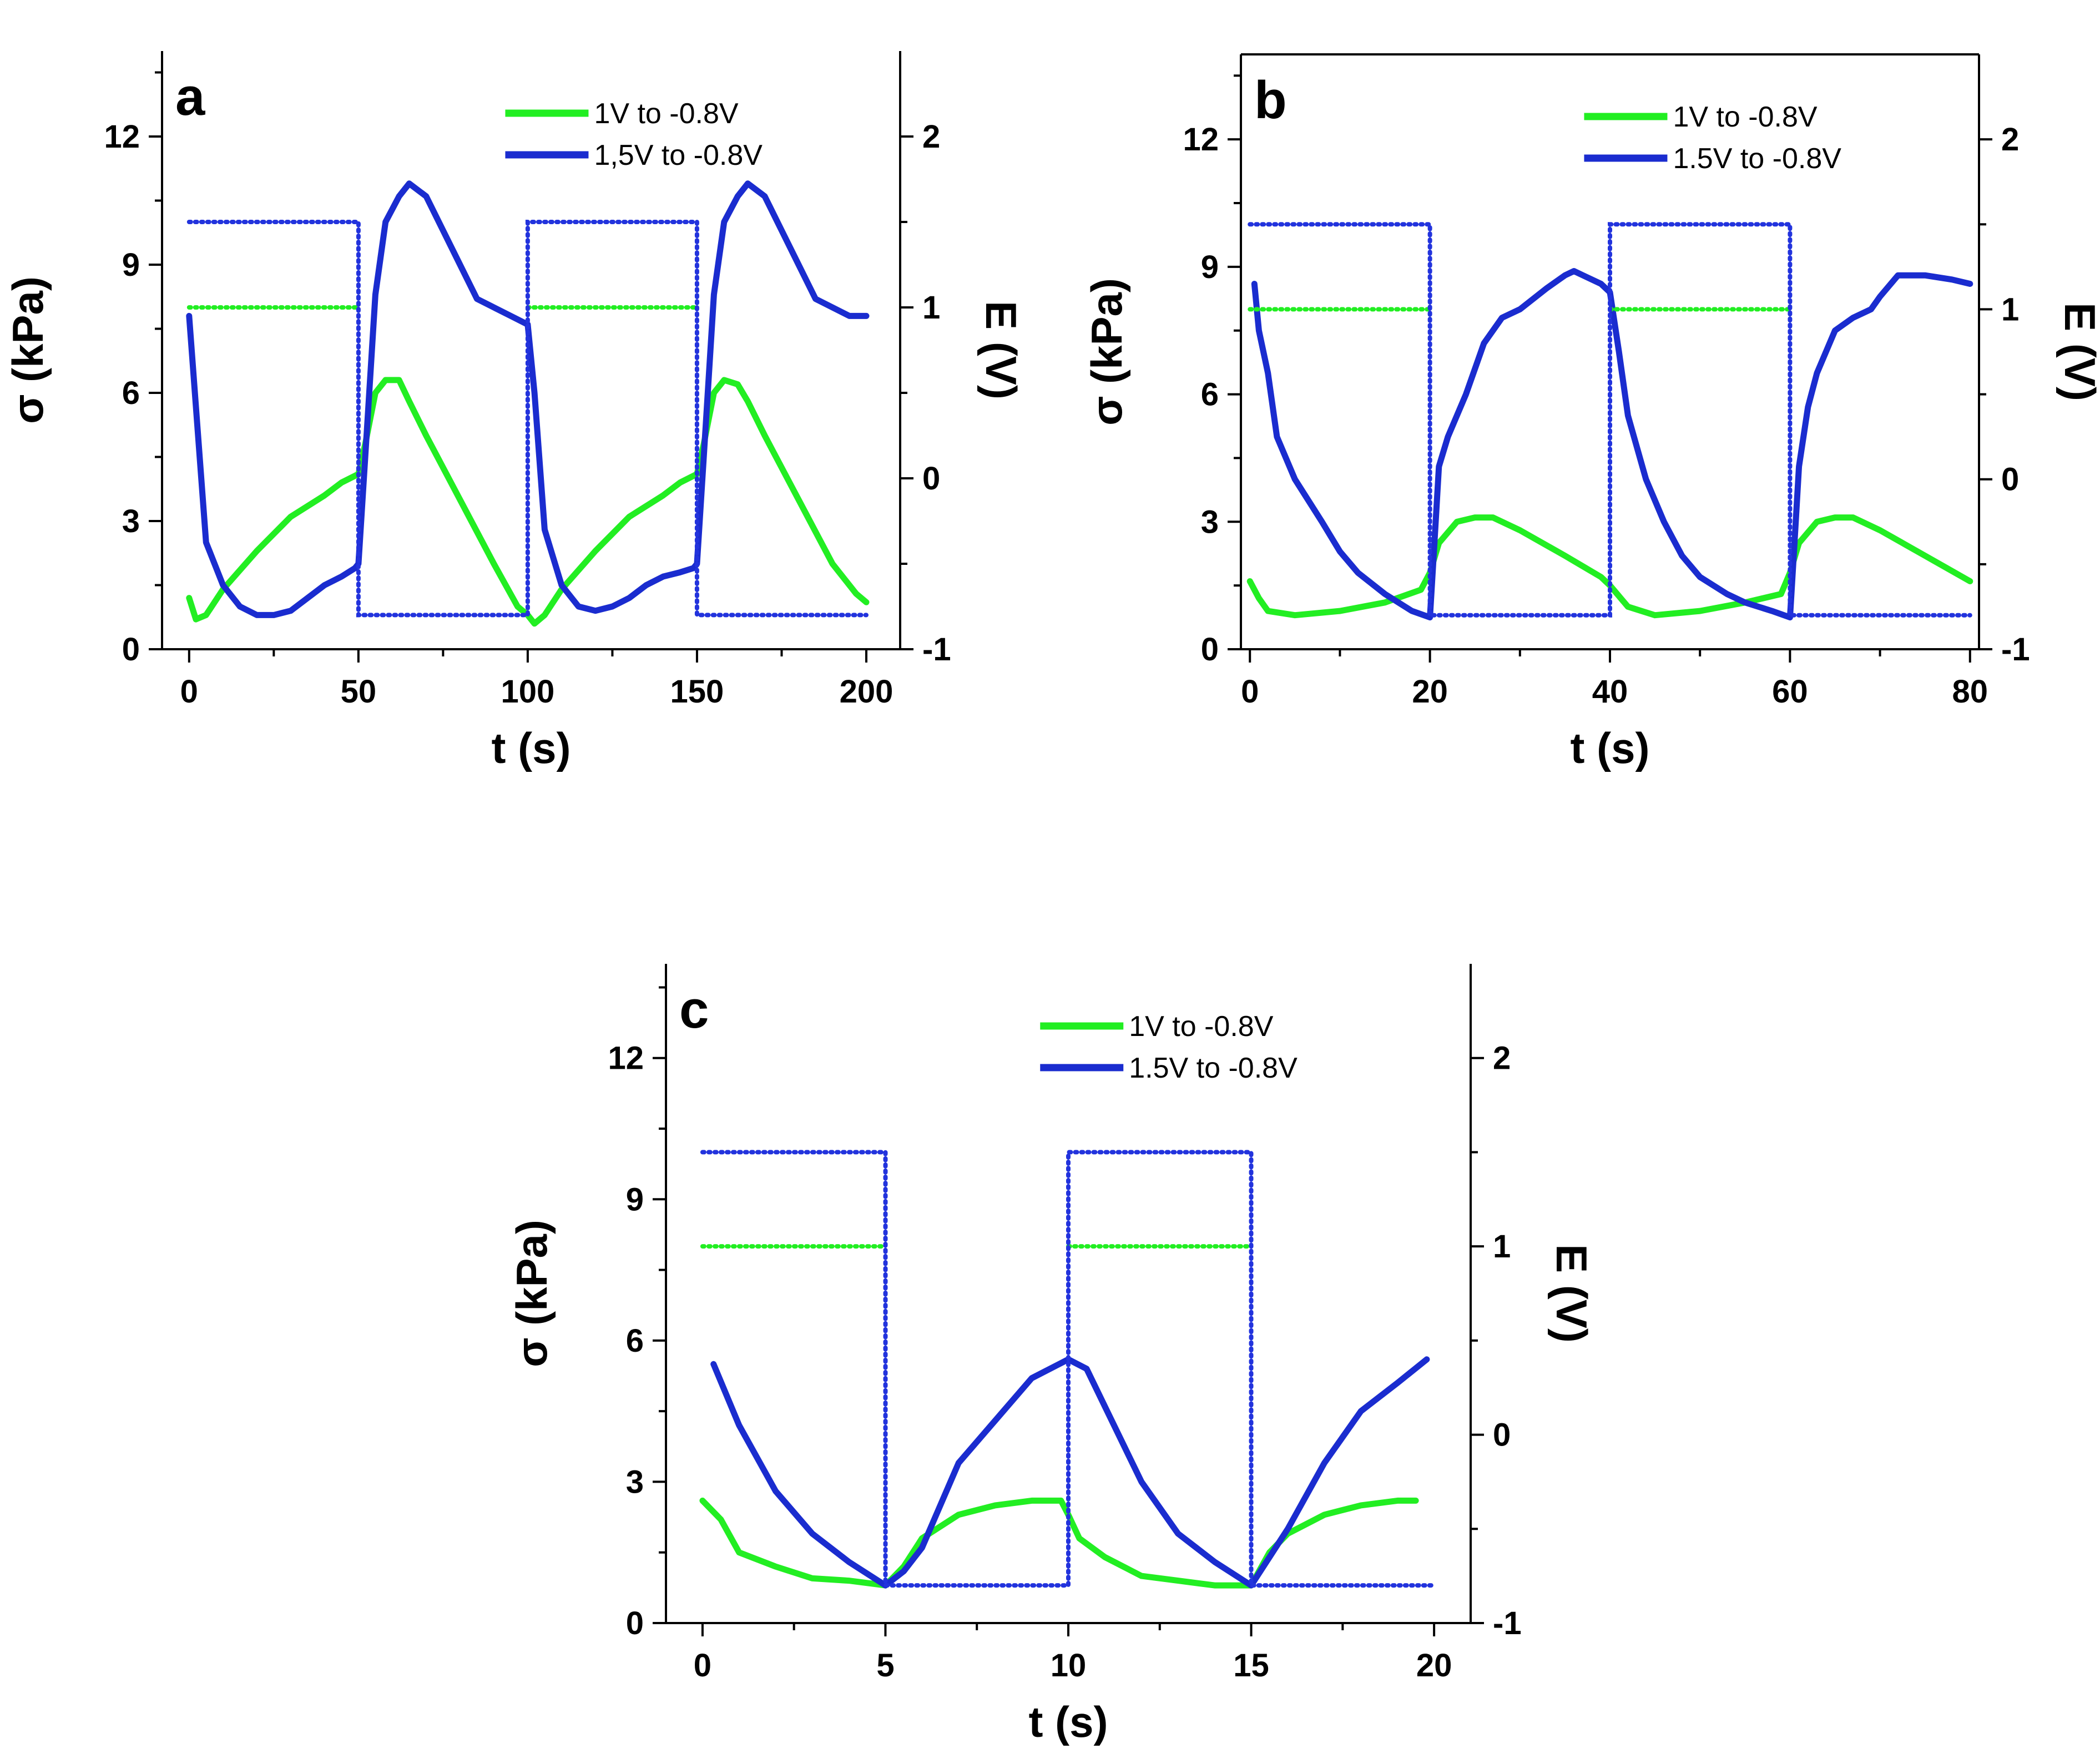 The width and height of the screenshot is (2100, 1764). I want to click on panel-label: b, so click(1270, 100).